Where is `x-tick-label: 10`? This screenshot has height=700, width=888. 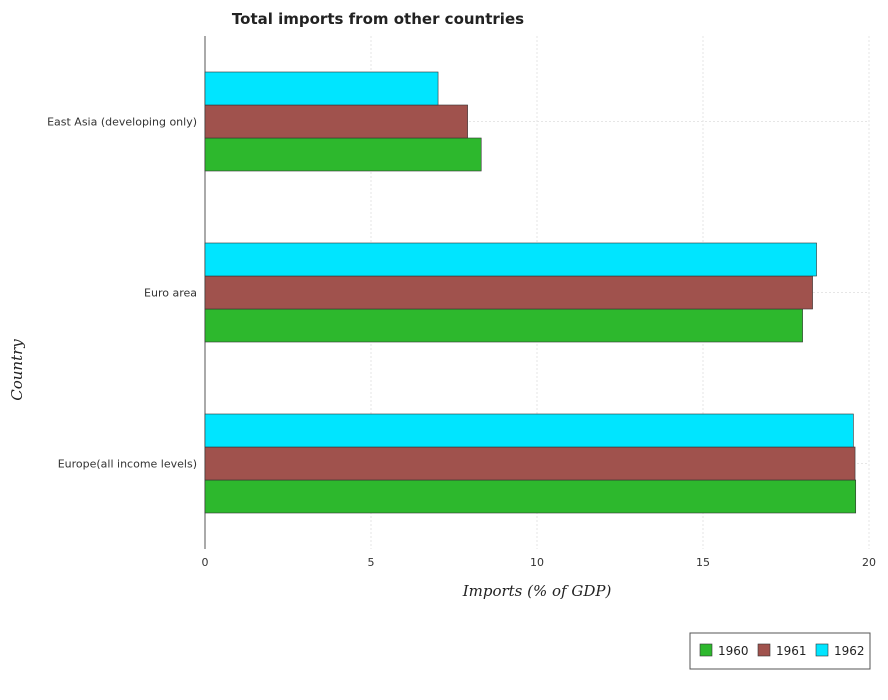 x-tick-label: 10 is located at coordinates (537, 562).